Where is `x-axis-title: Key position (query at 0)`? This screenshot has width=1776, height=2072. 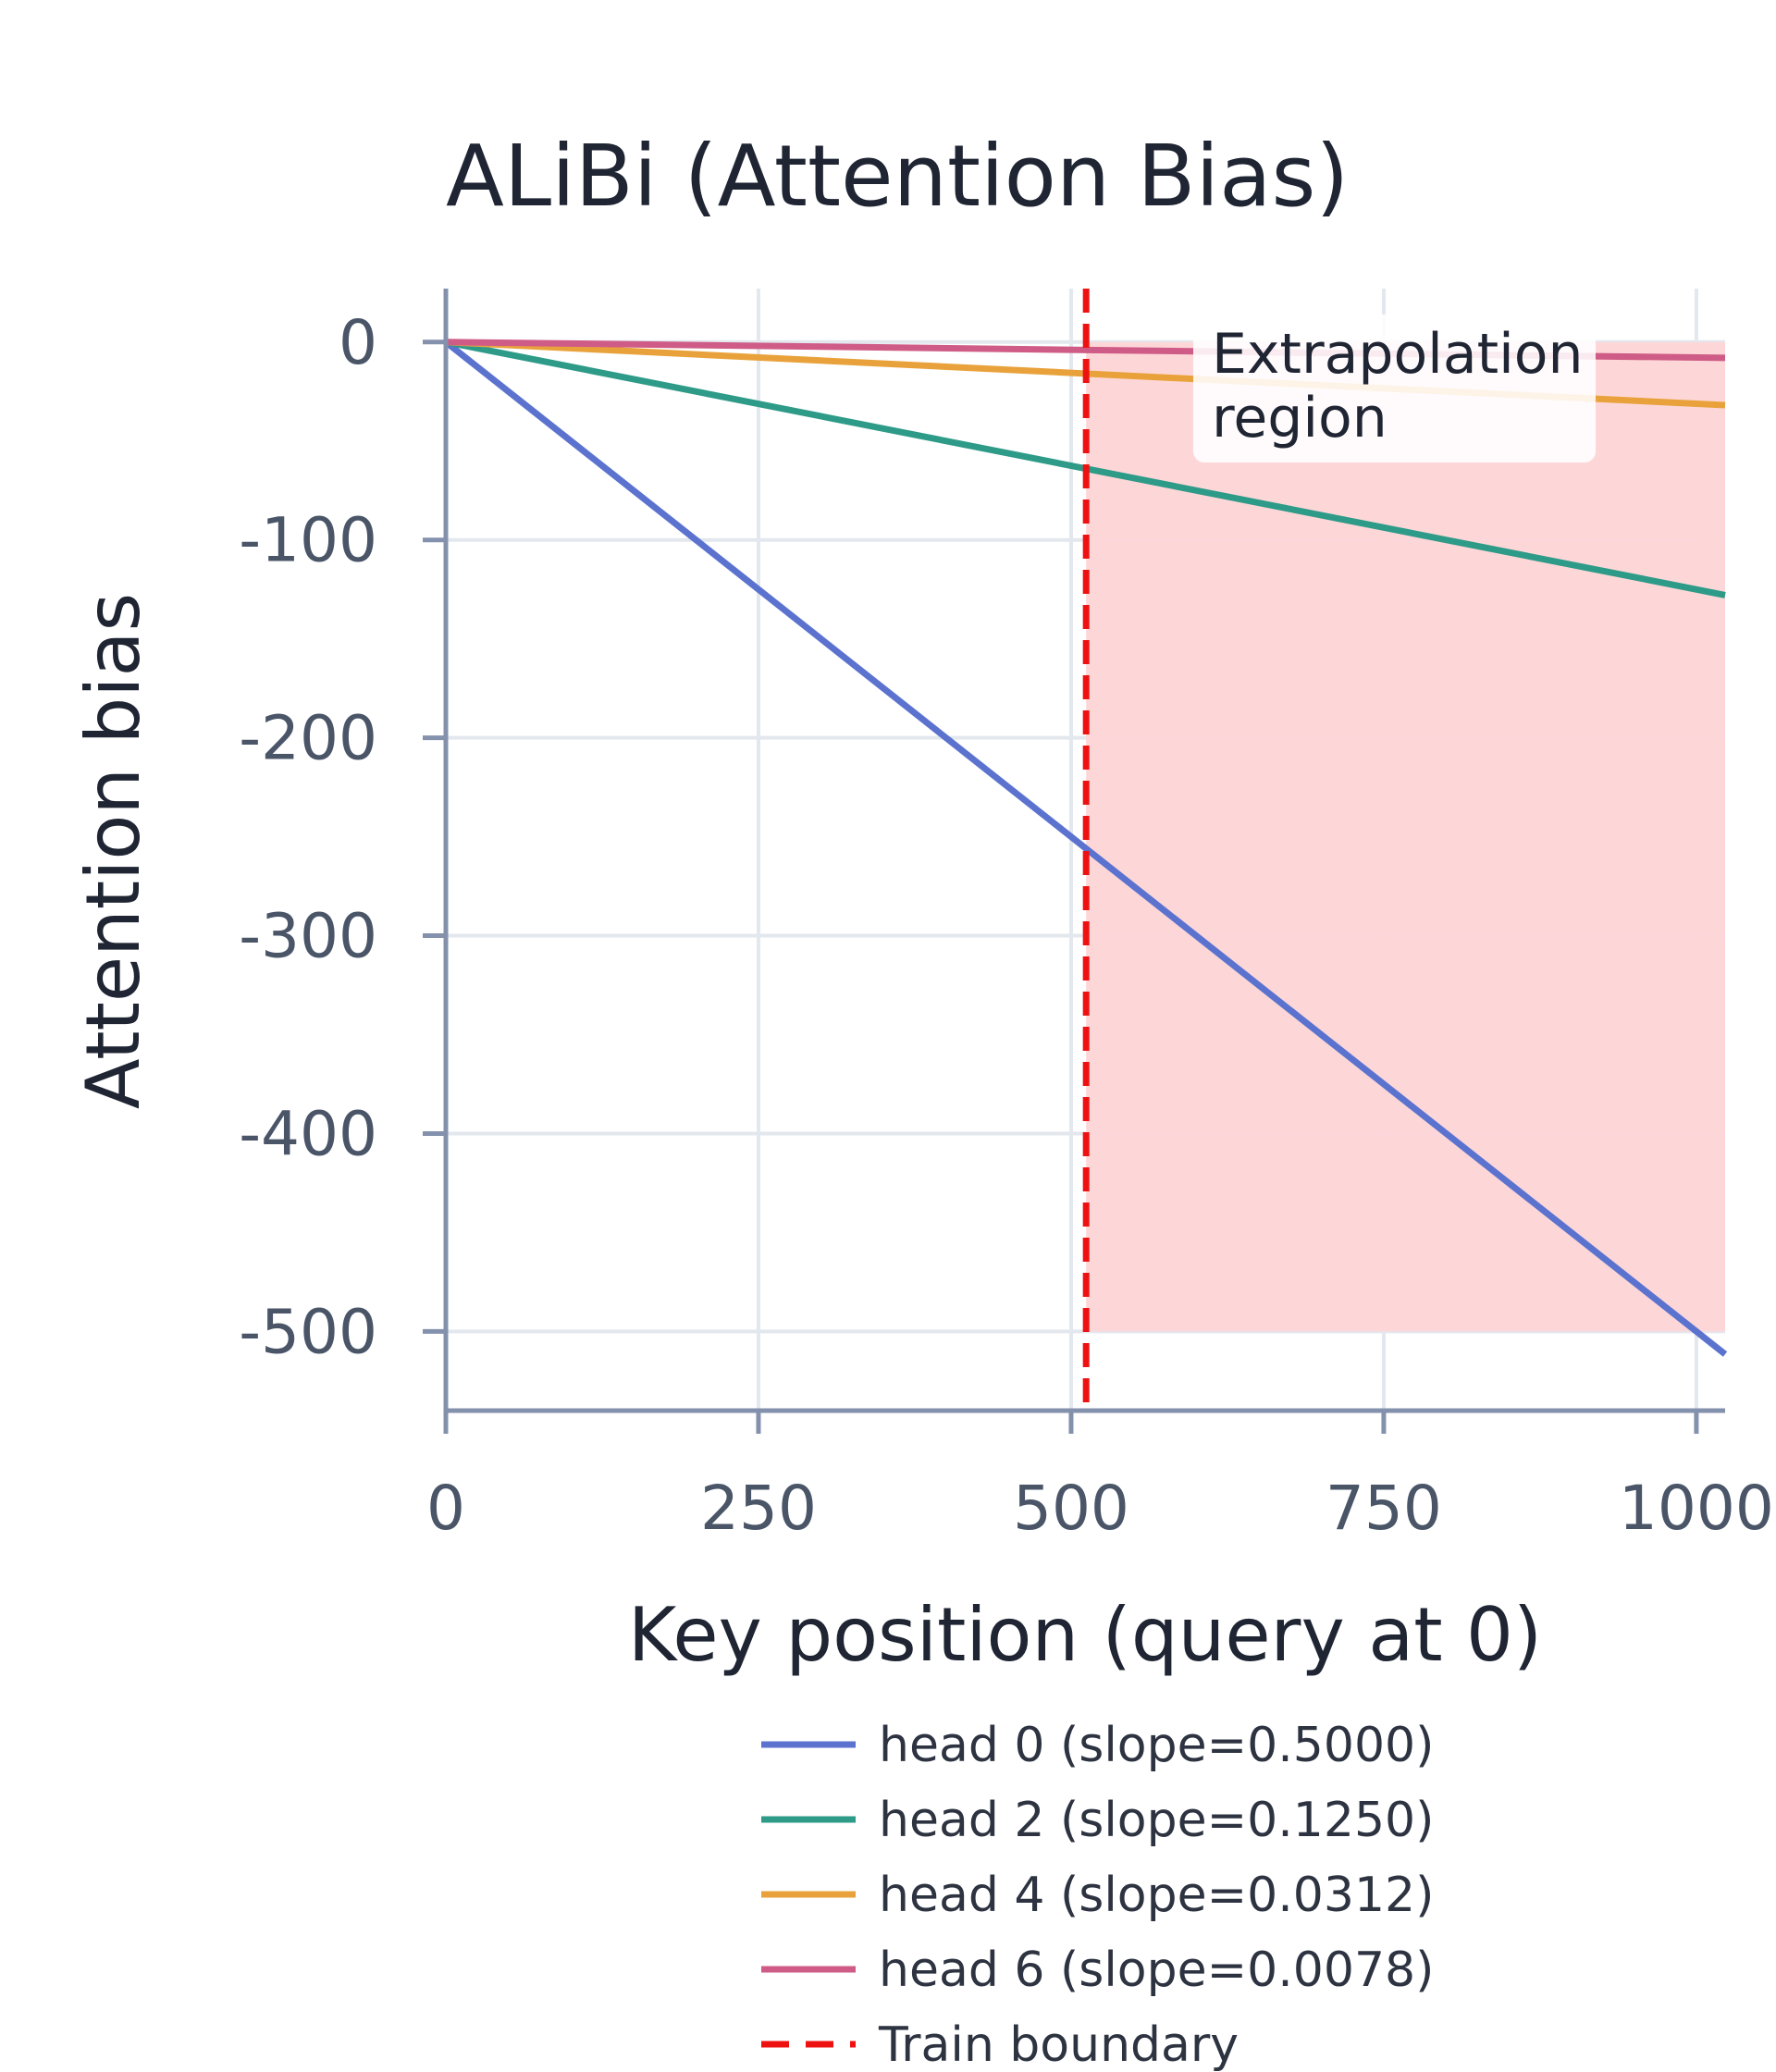
x-axis-title: Key position (query at 0) is located at coordinates (1085, 1635).